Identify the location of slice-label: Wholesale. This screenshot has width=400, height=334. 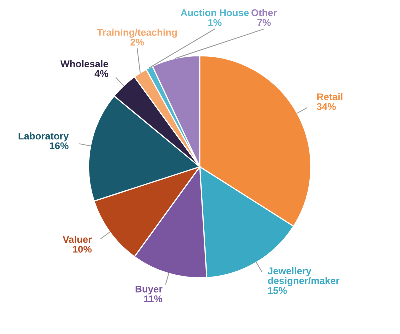
(84, 64).